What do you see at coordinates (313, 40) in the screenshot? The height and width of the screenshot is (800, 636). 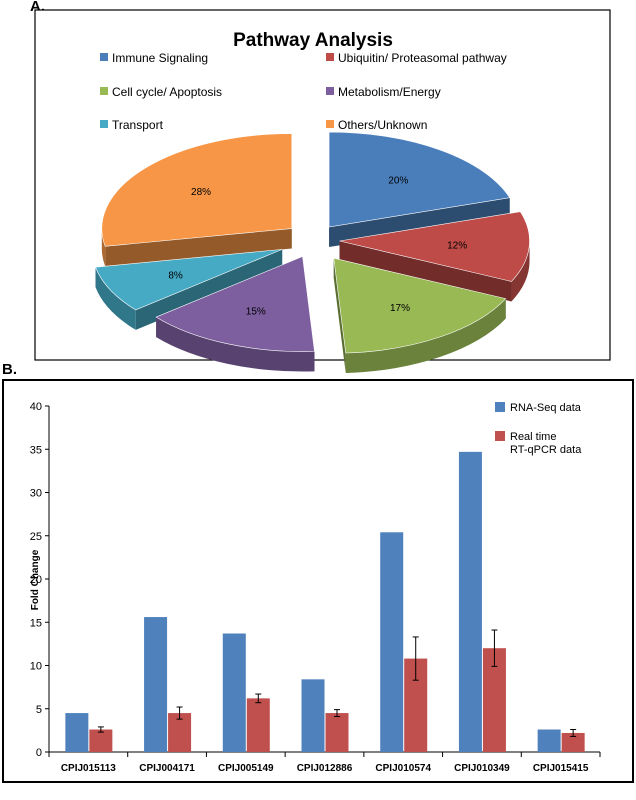 I see `pie-title: Pathway Analysis` at bounding box center [313, 40].